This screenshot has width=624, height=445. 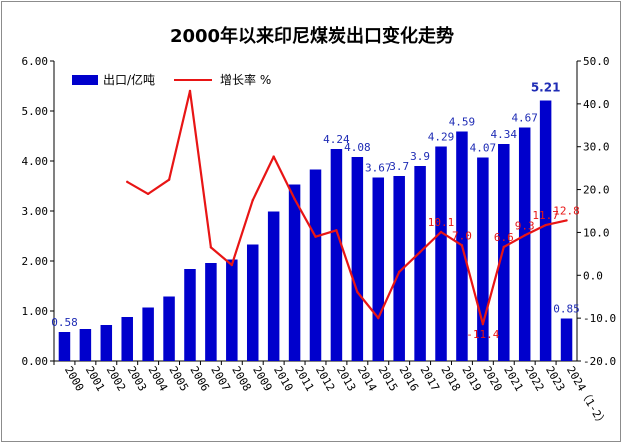 I want to click on x-axis-tick-label: 2019, so click(x=471, y=378).